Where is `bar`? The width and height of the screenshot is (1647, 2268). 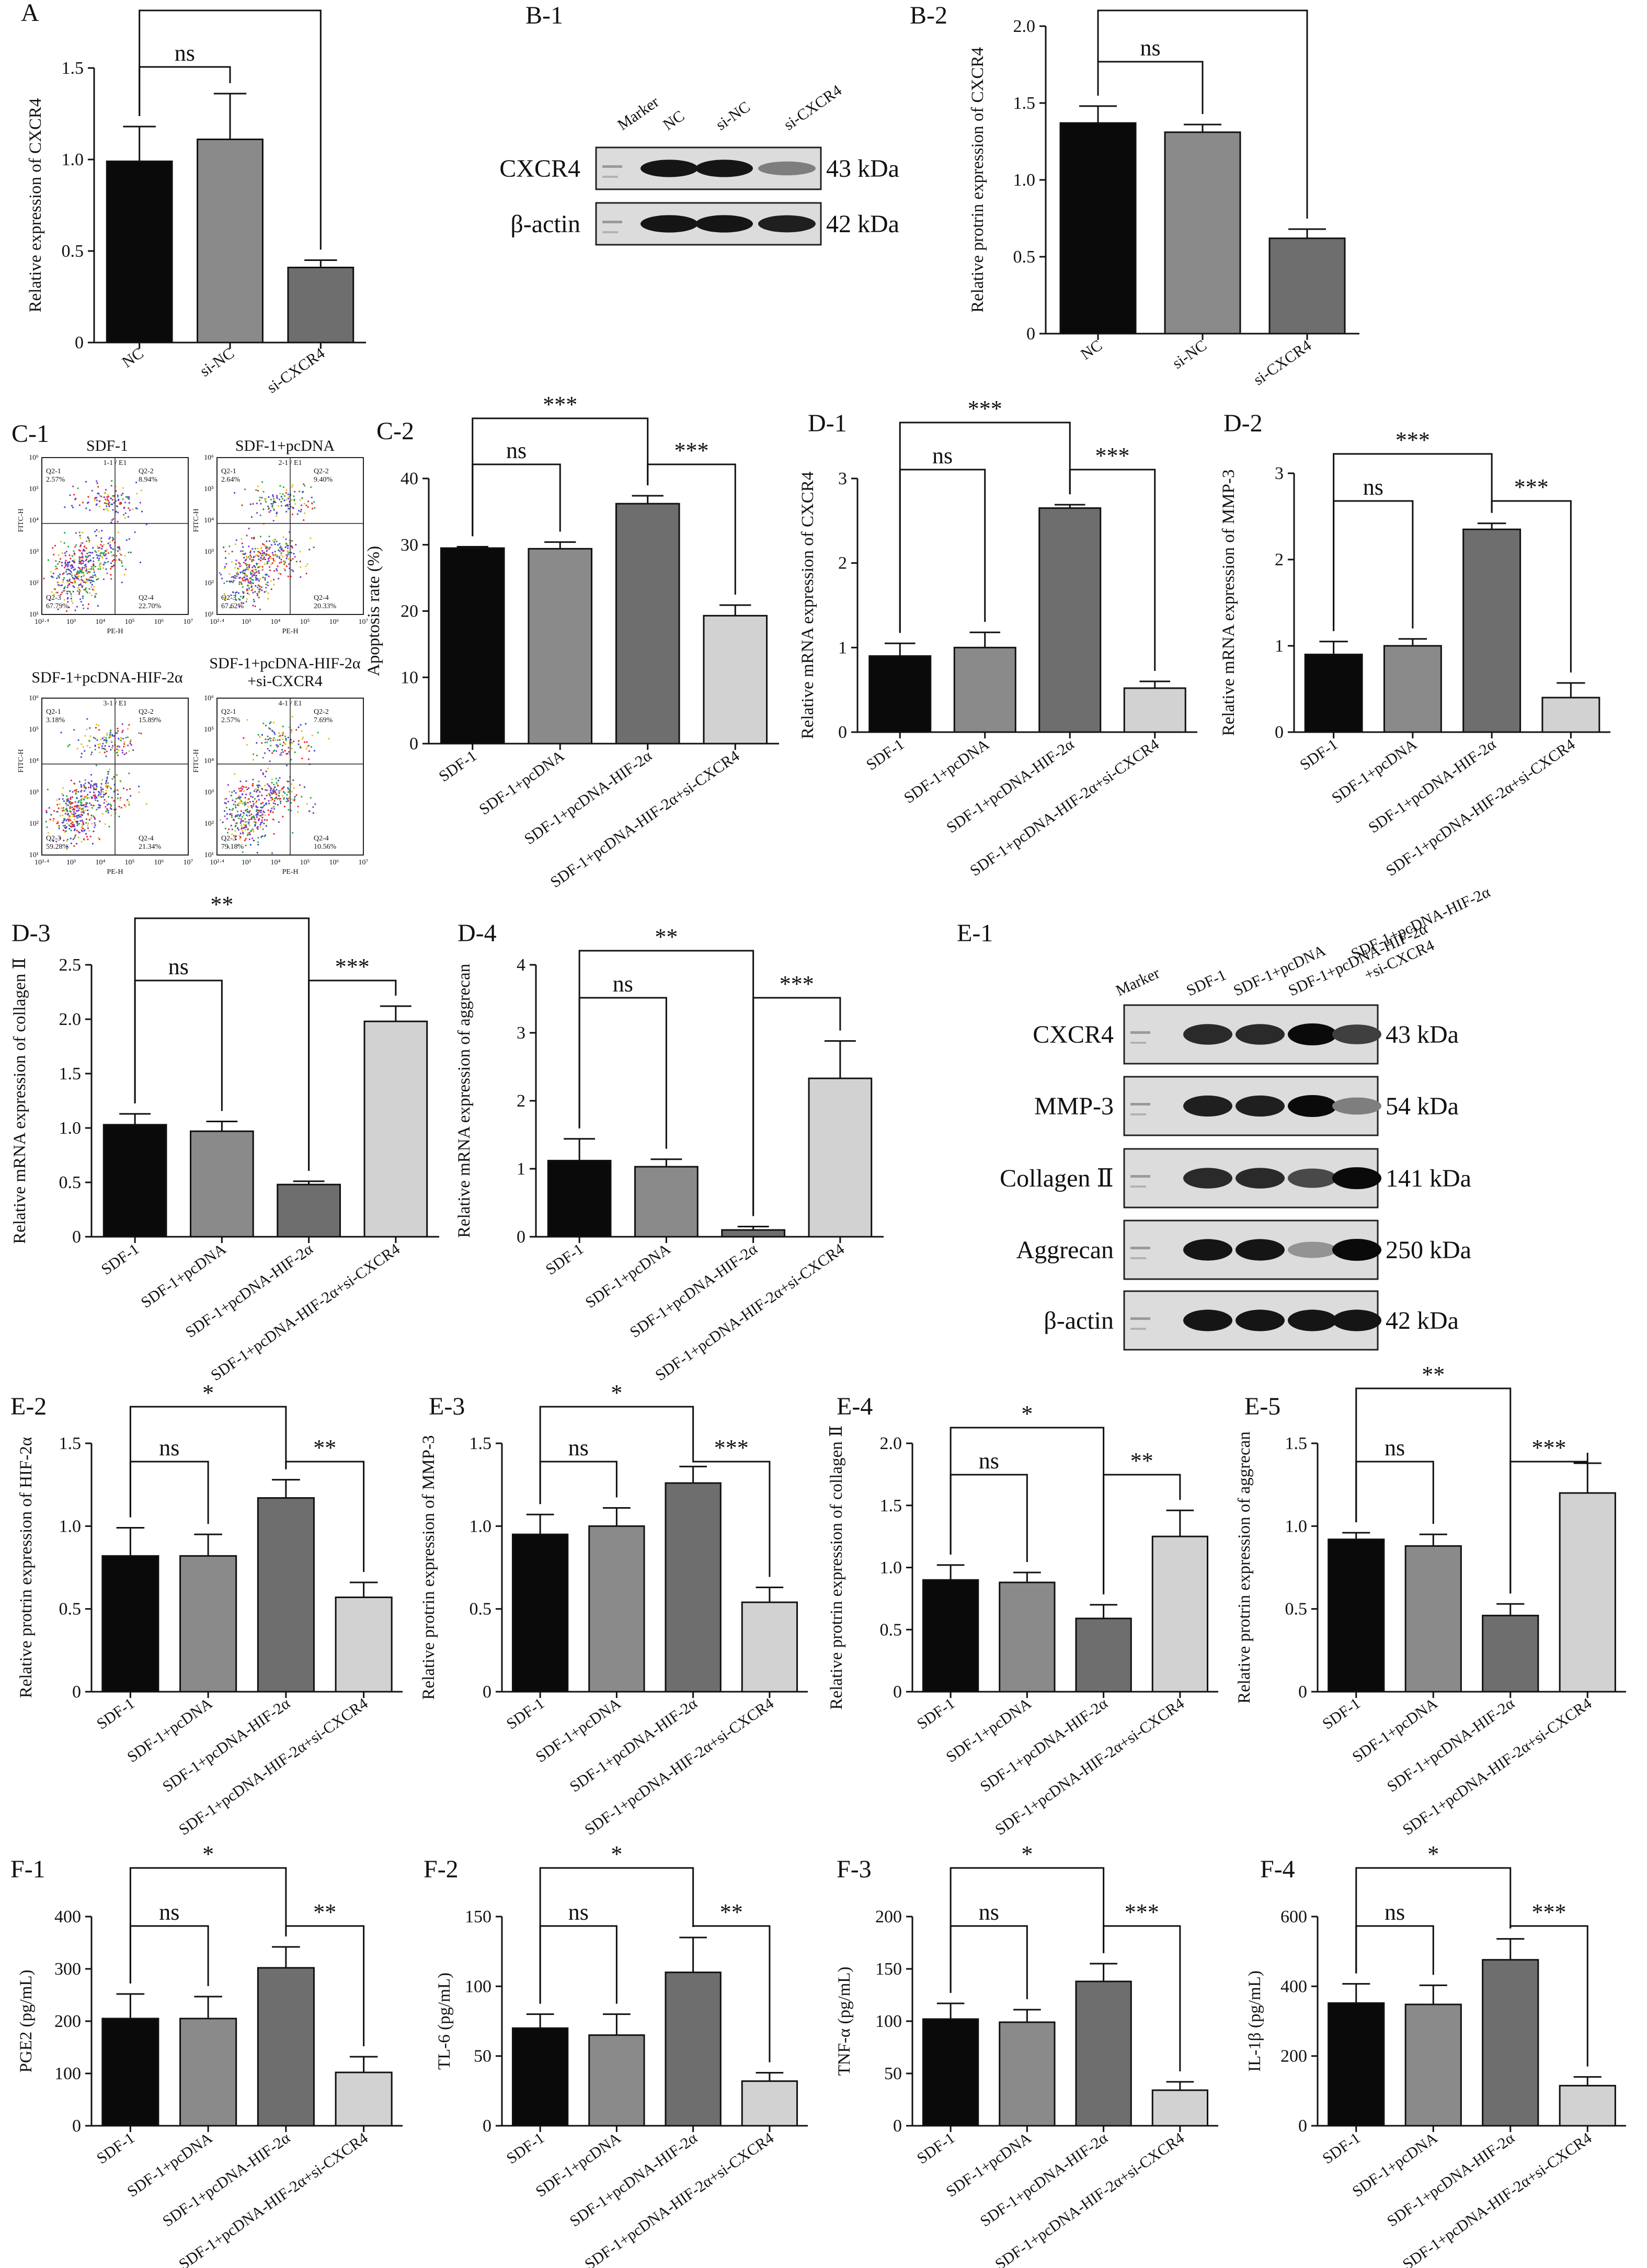
bar is located at coordinates (1103, 1655).